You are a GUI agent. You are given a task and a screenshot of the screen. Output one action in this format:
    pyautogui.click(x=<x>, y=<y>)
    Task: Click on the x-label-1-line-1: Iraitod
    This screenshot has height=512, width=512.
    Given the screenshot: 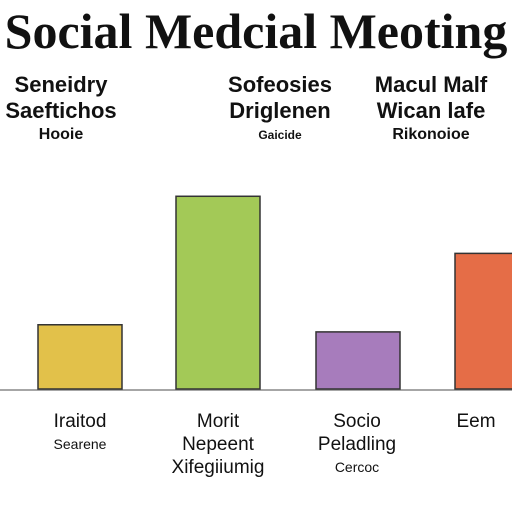 What is the action you would take?
    pyautogui.click(x=80, y=421)
    